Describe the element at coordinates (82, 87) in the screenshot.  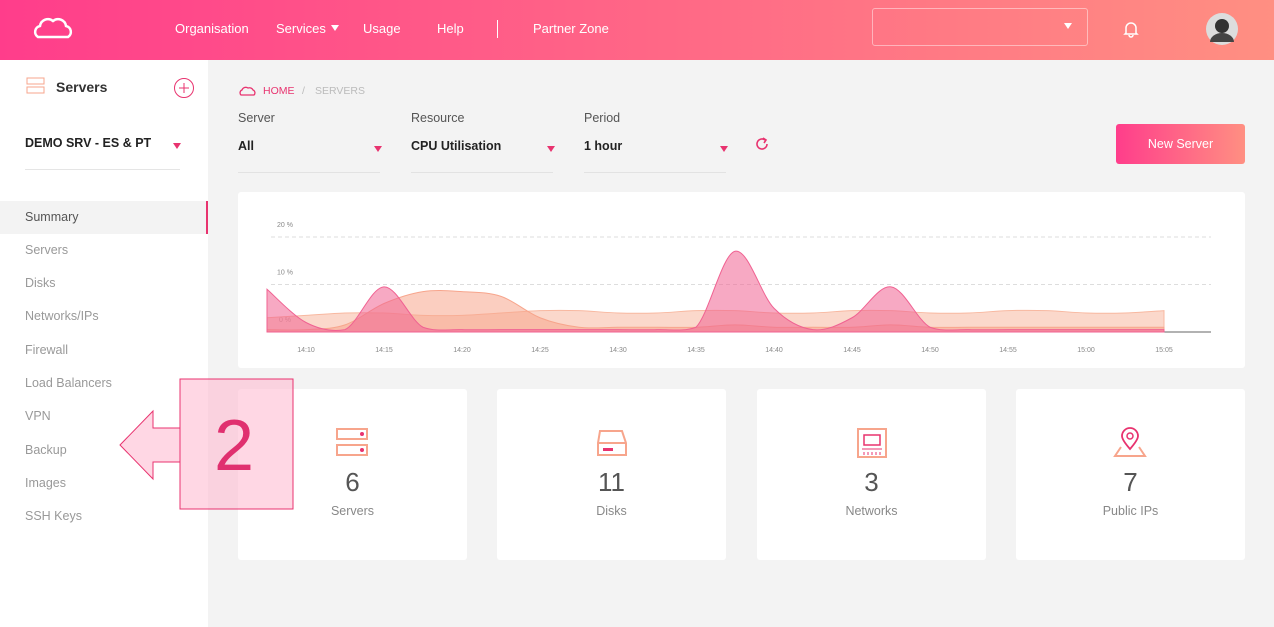
I see `sidebar-title: Servers` at that location.